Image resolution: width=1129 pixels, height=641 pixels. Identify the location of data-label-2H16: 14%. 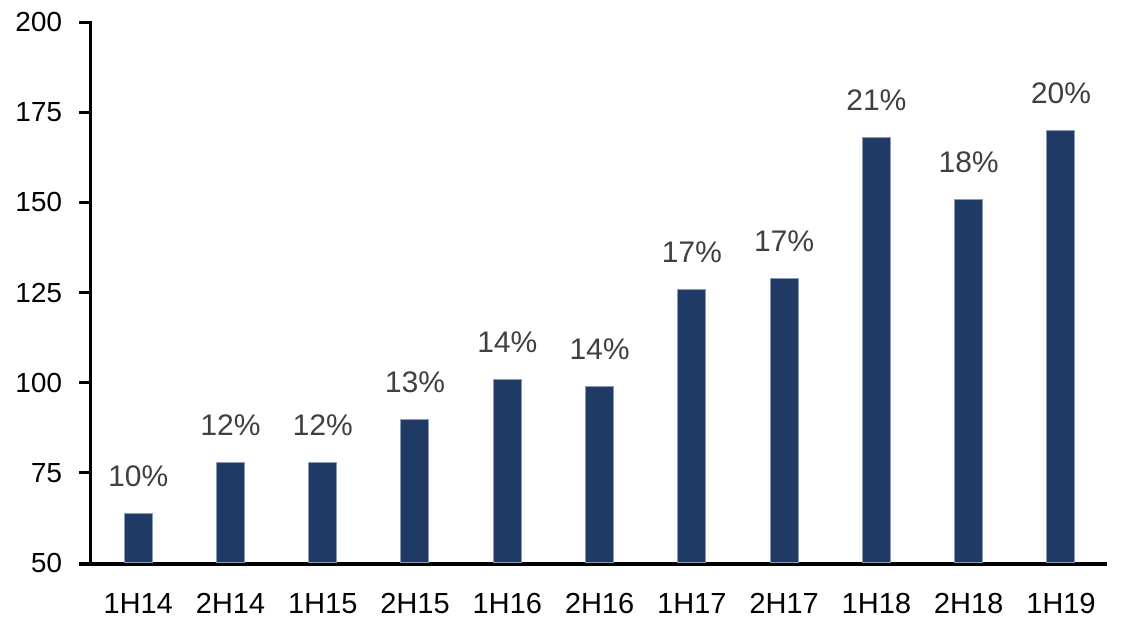
(599, 350).